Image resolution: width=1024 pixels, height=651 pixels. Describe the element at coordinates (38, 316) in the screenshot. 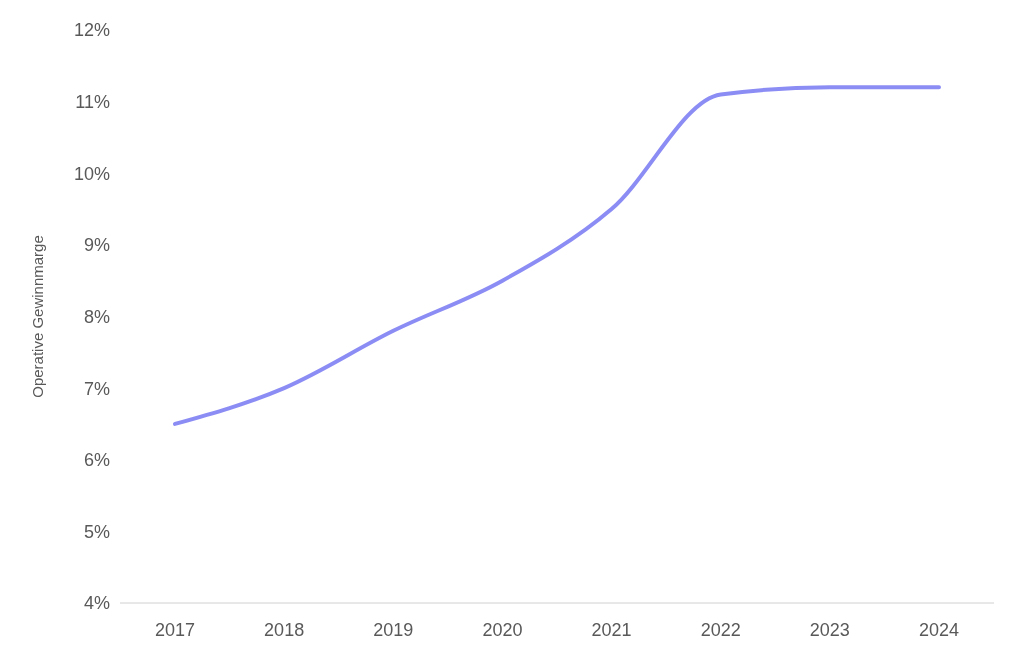

I see `y-axis-title: Operative Gewinnmarge` at that location.